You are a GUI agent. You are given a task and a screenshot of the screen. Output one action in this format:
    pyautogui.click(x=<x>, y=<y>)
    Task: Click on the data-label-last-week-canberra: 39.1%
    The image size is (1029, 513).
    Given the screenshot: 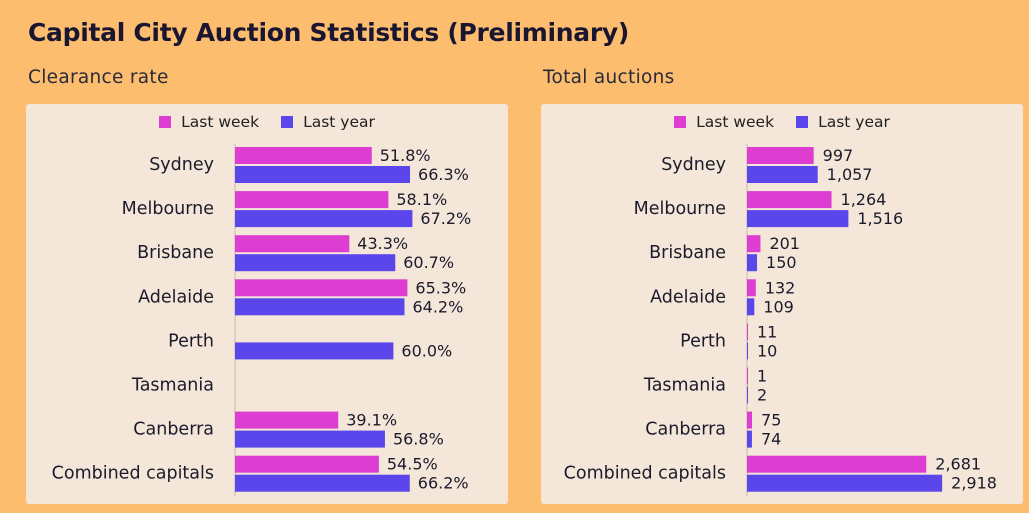 What is the action you would take?
    pyautogui.click(x=371, y=420)
    